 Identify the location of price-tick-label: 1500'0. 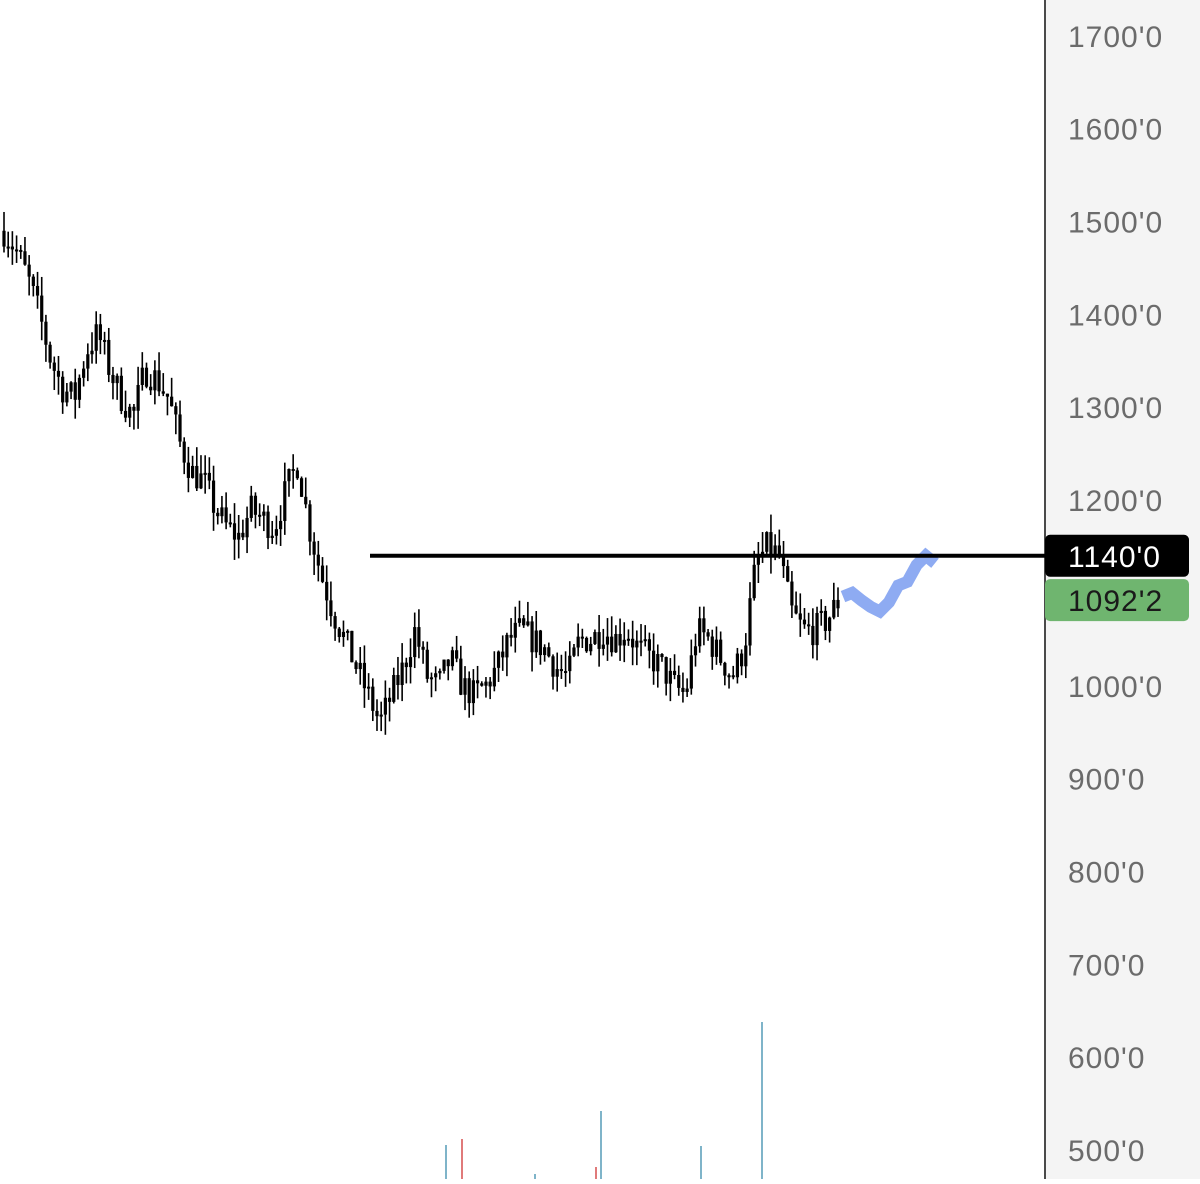
(1115, 223).